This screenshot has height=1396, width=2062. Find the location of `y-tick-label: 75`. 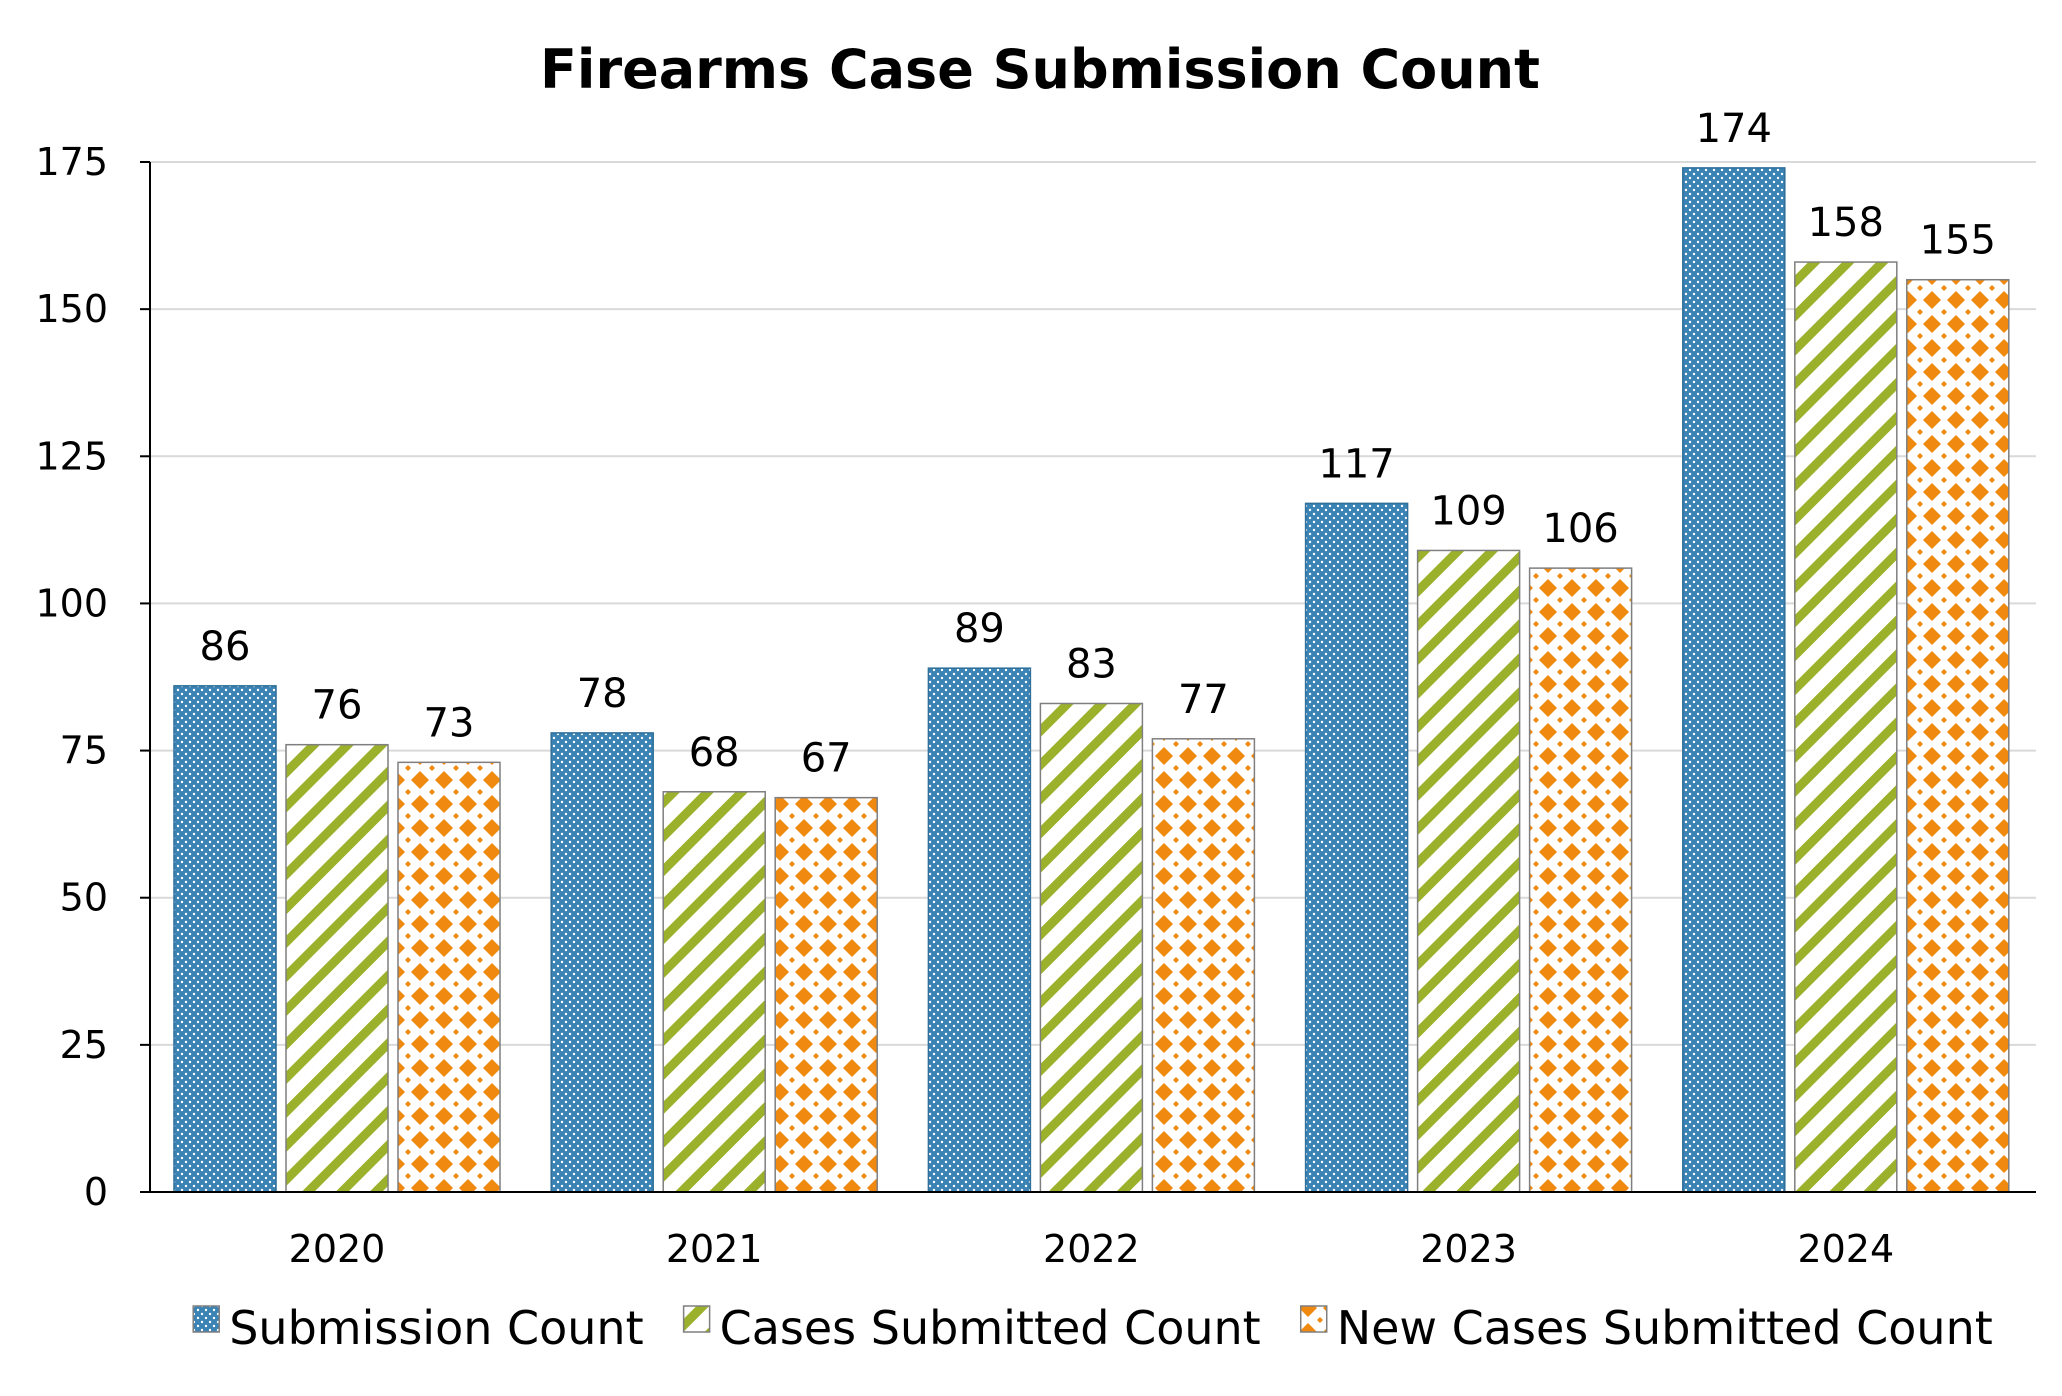

y-tick-label: 75 is located at coordinates (84, 751).